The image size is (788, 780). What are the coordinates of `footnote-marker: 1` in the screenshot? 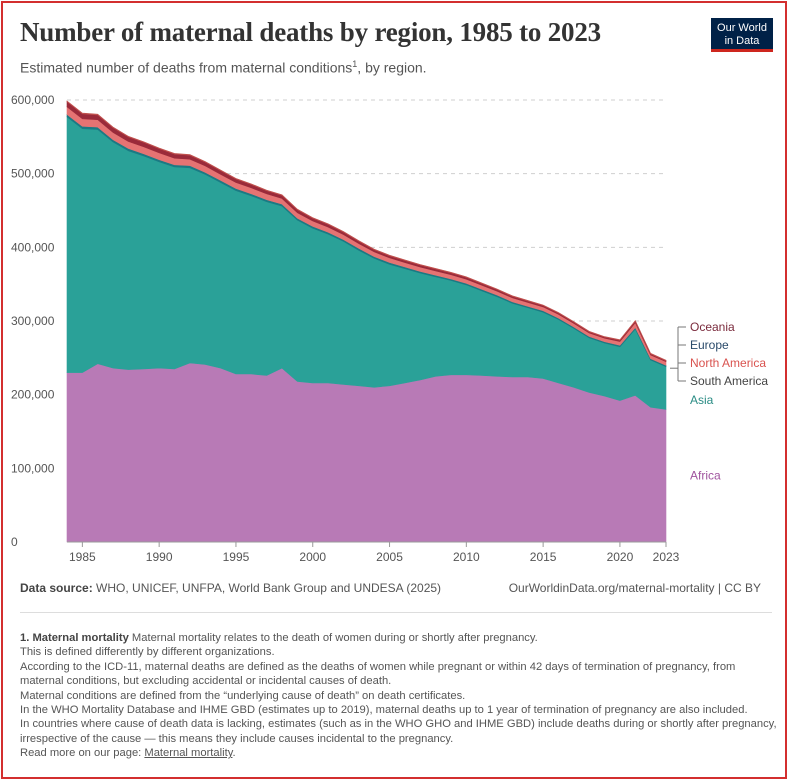 It's located at (355, 64).